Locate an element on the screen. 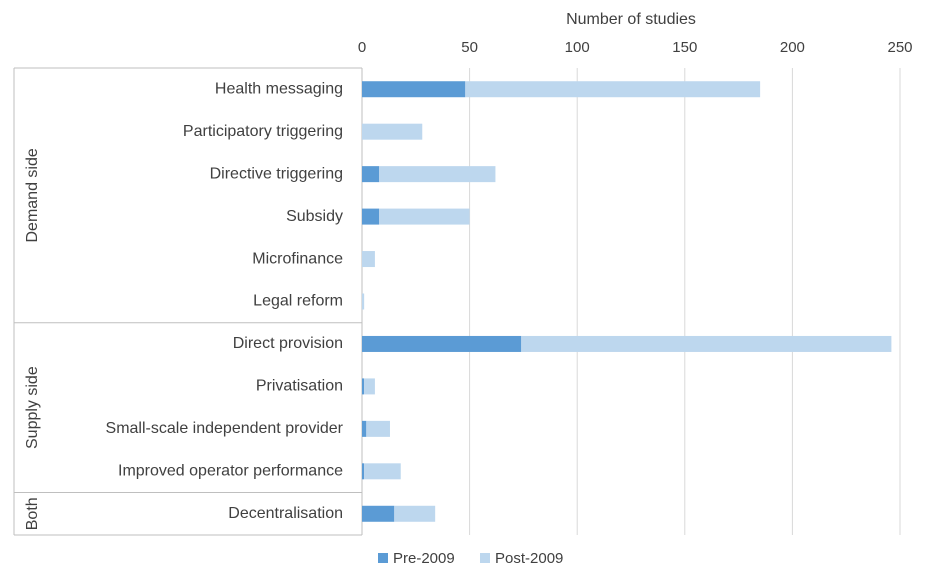  x-tick-label: 0 is located at coordinates (362, 47).